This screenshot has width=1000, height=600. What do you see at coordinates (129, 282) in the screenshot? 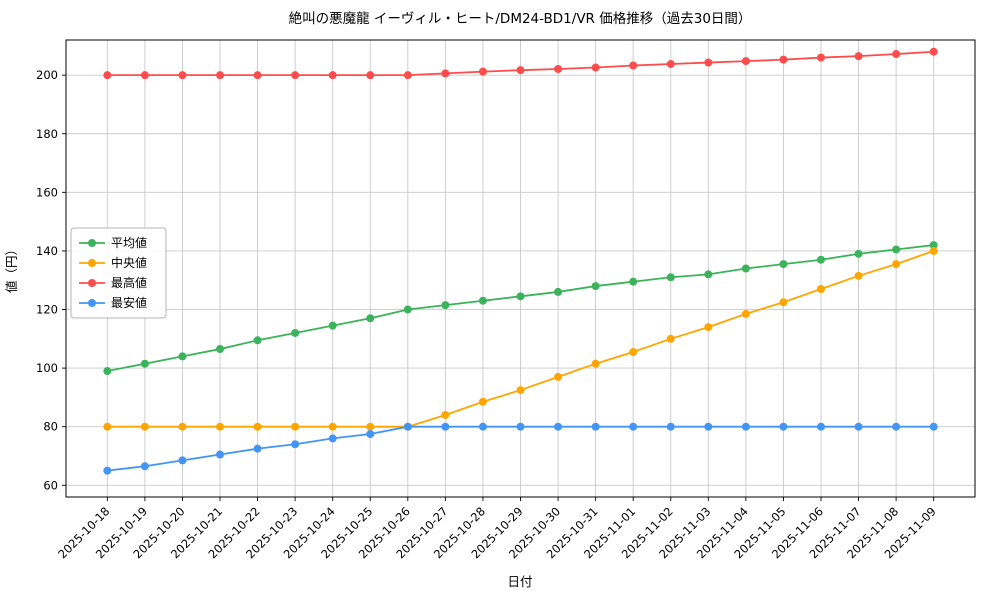
I see `legend-label: 最高値` at bounding box center [129, 282].